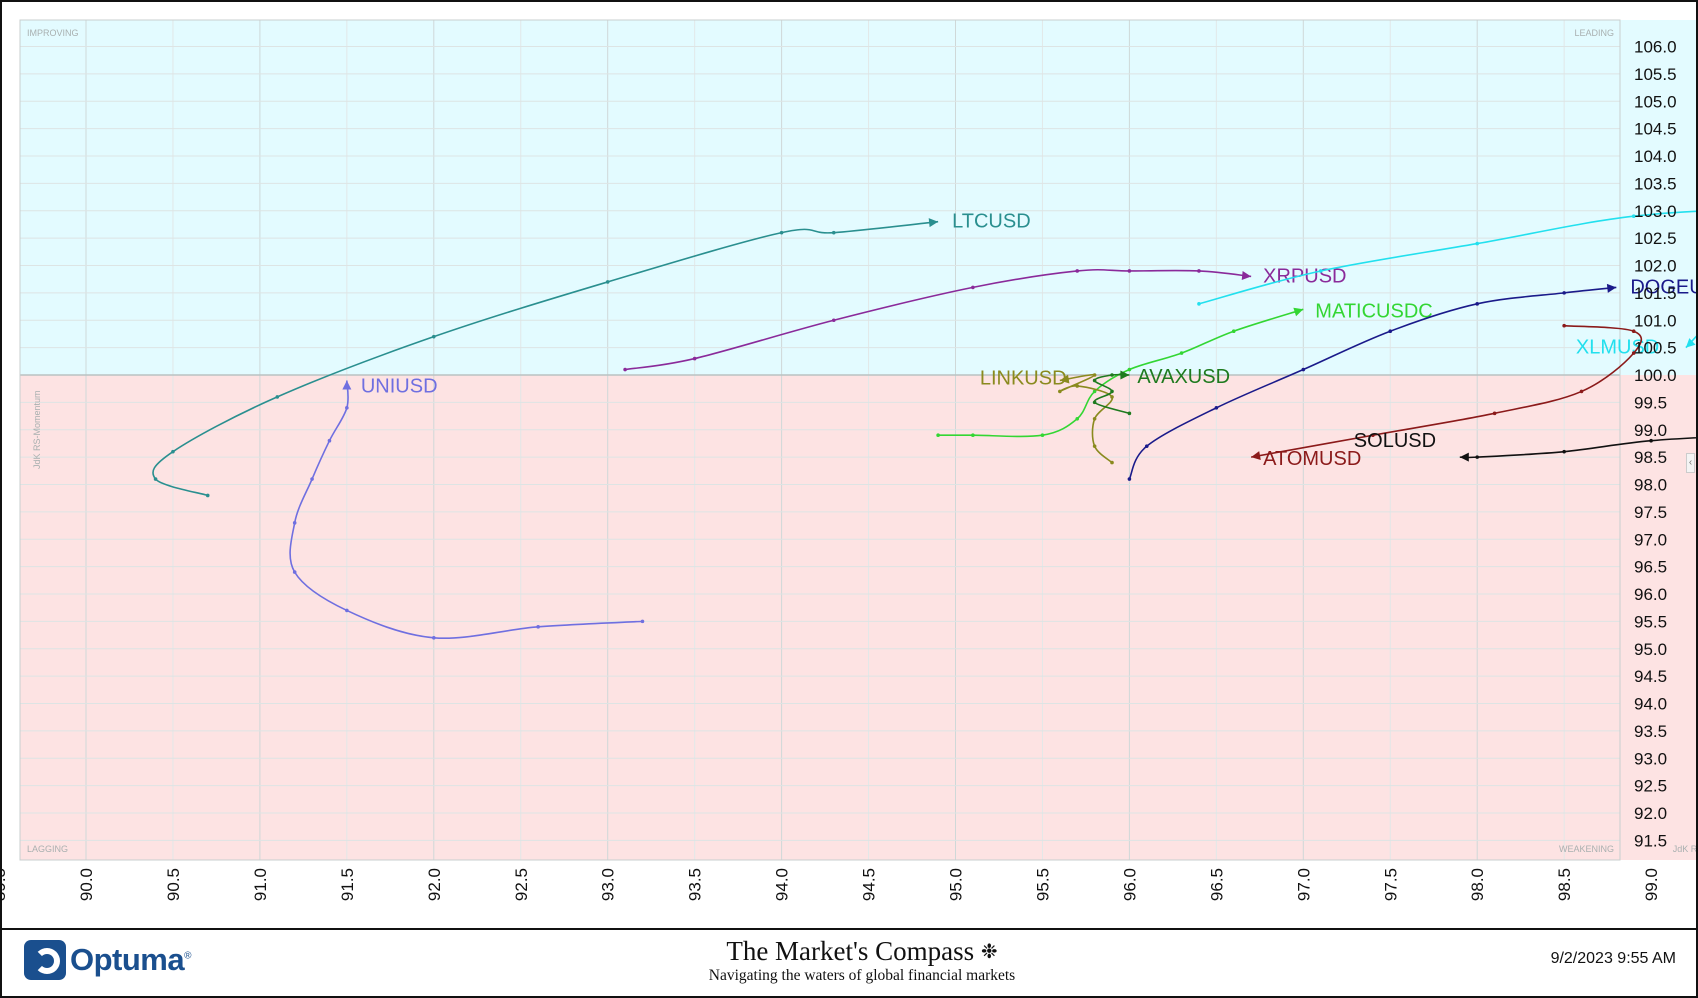 The width and height of the screenshot is (1698, 998). What do you see at coordinates (1655, 375) in the screenshot?
I see `y-tick-label: 100.0` at bounding box center [1655, 375].